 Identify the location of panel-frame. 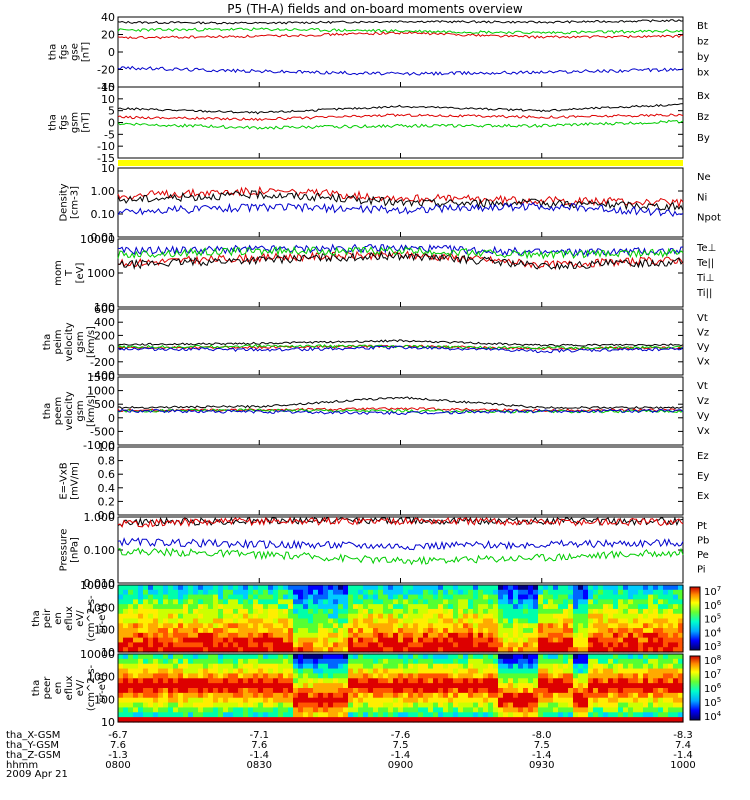
(400, 122).